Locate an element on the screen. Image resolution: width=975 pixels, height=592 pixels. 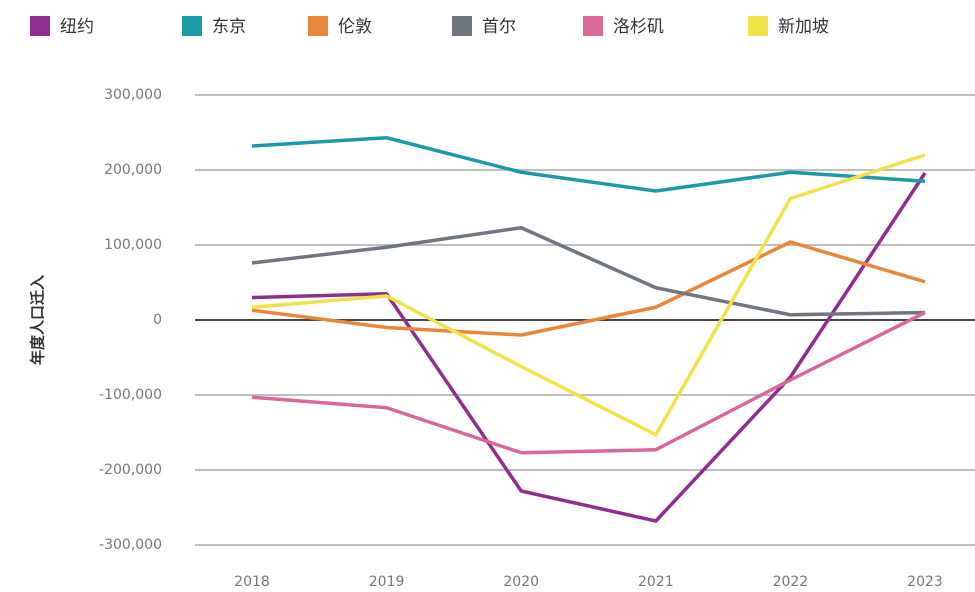
x-tick-label: 2020 is located at coordinates (521, 582).